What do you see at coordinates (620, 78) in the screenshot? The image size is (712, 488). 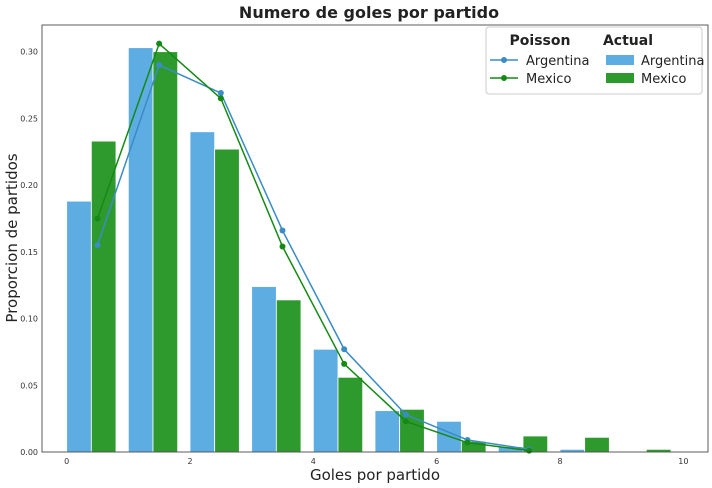 I see `legend-actual-swatch-mexico` at bounding box center [620, 78].